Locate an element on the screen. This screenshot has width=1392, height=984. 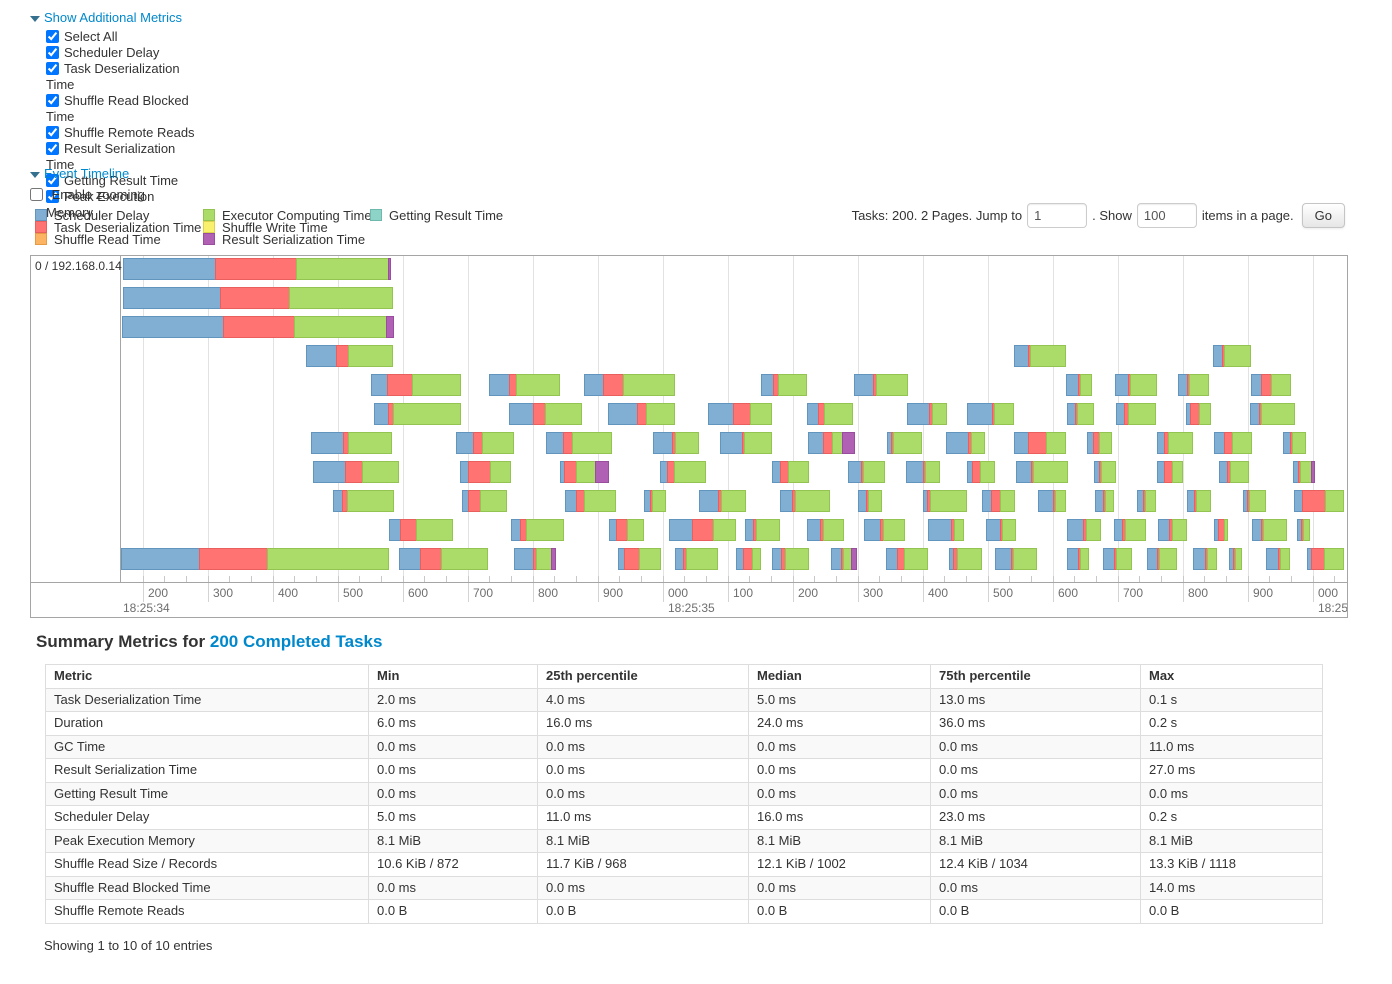
axis-tick-label: 700 is located at coordinates (1133, 593).